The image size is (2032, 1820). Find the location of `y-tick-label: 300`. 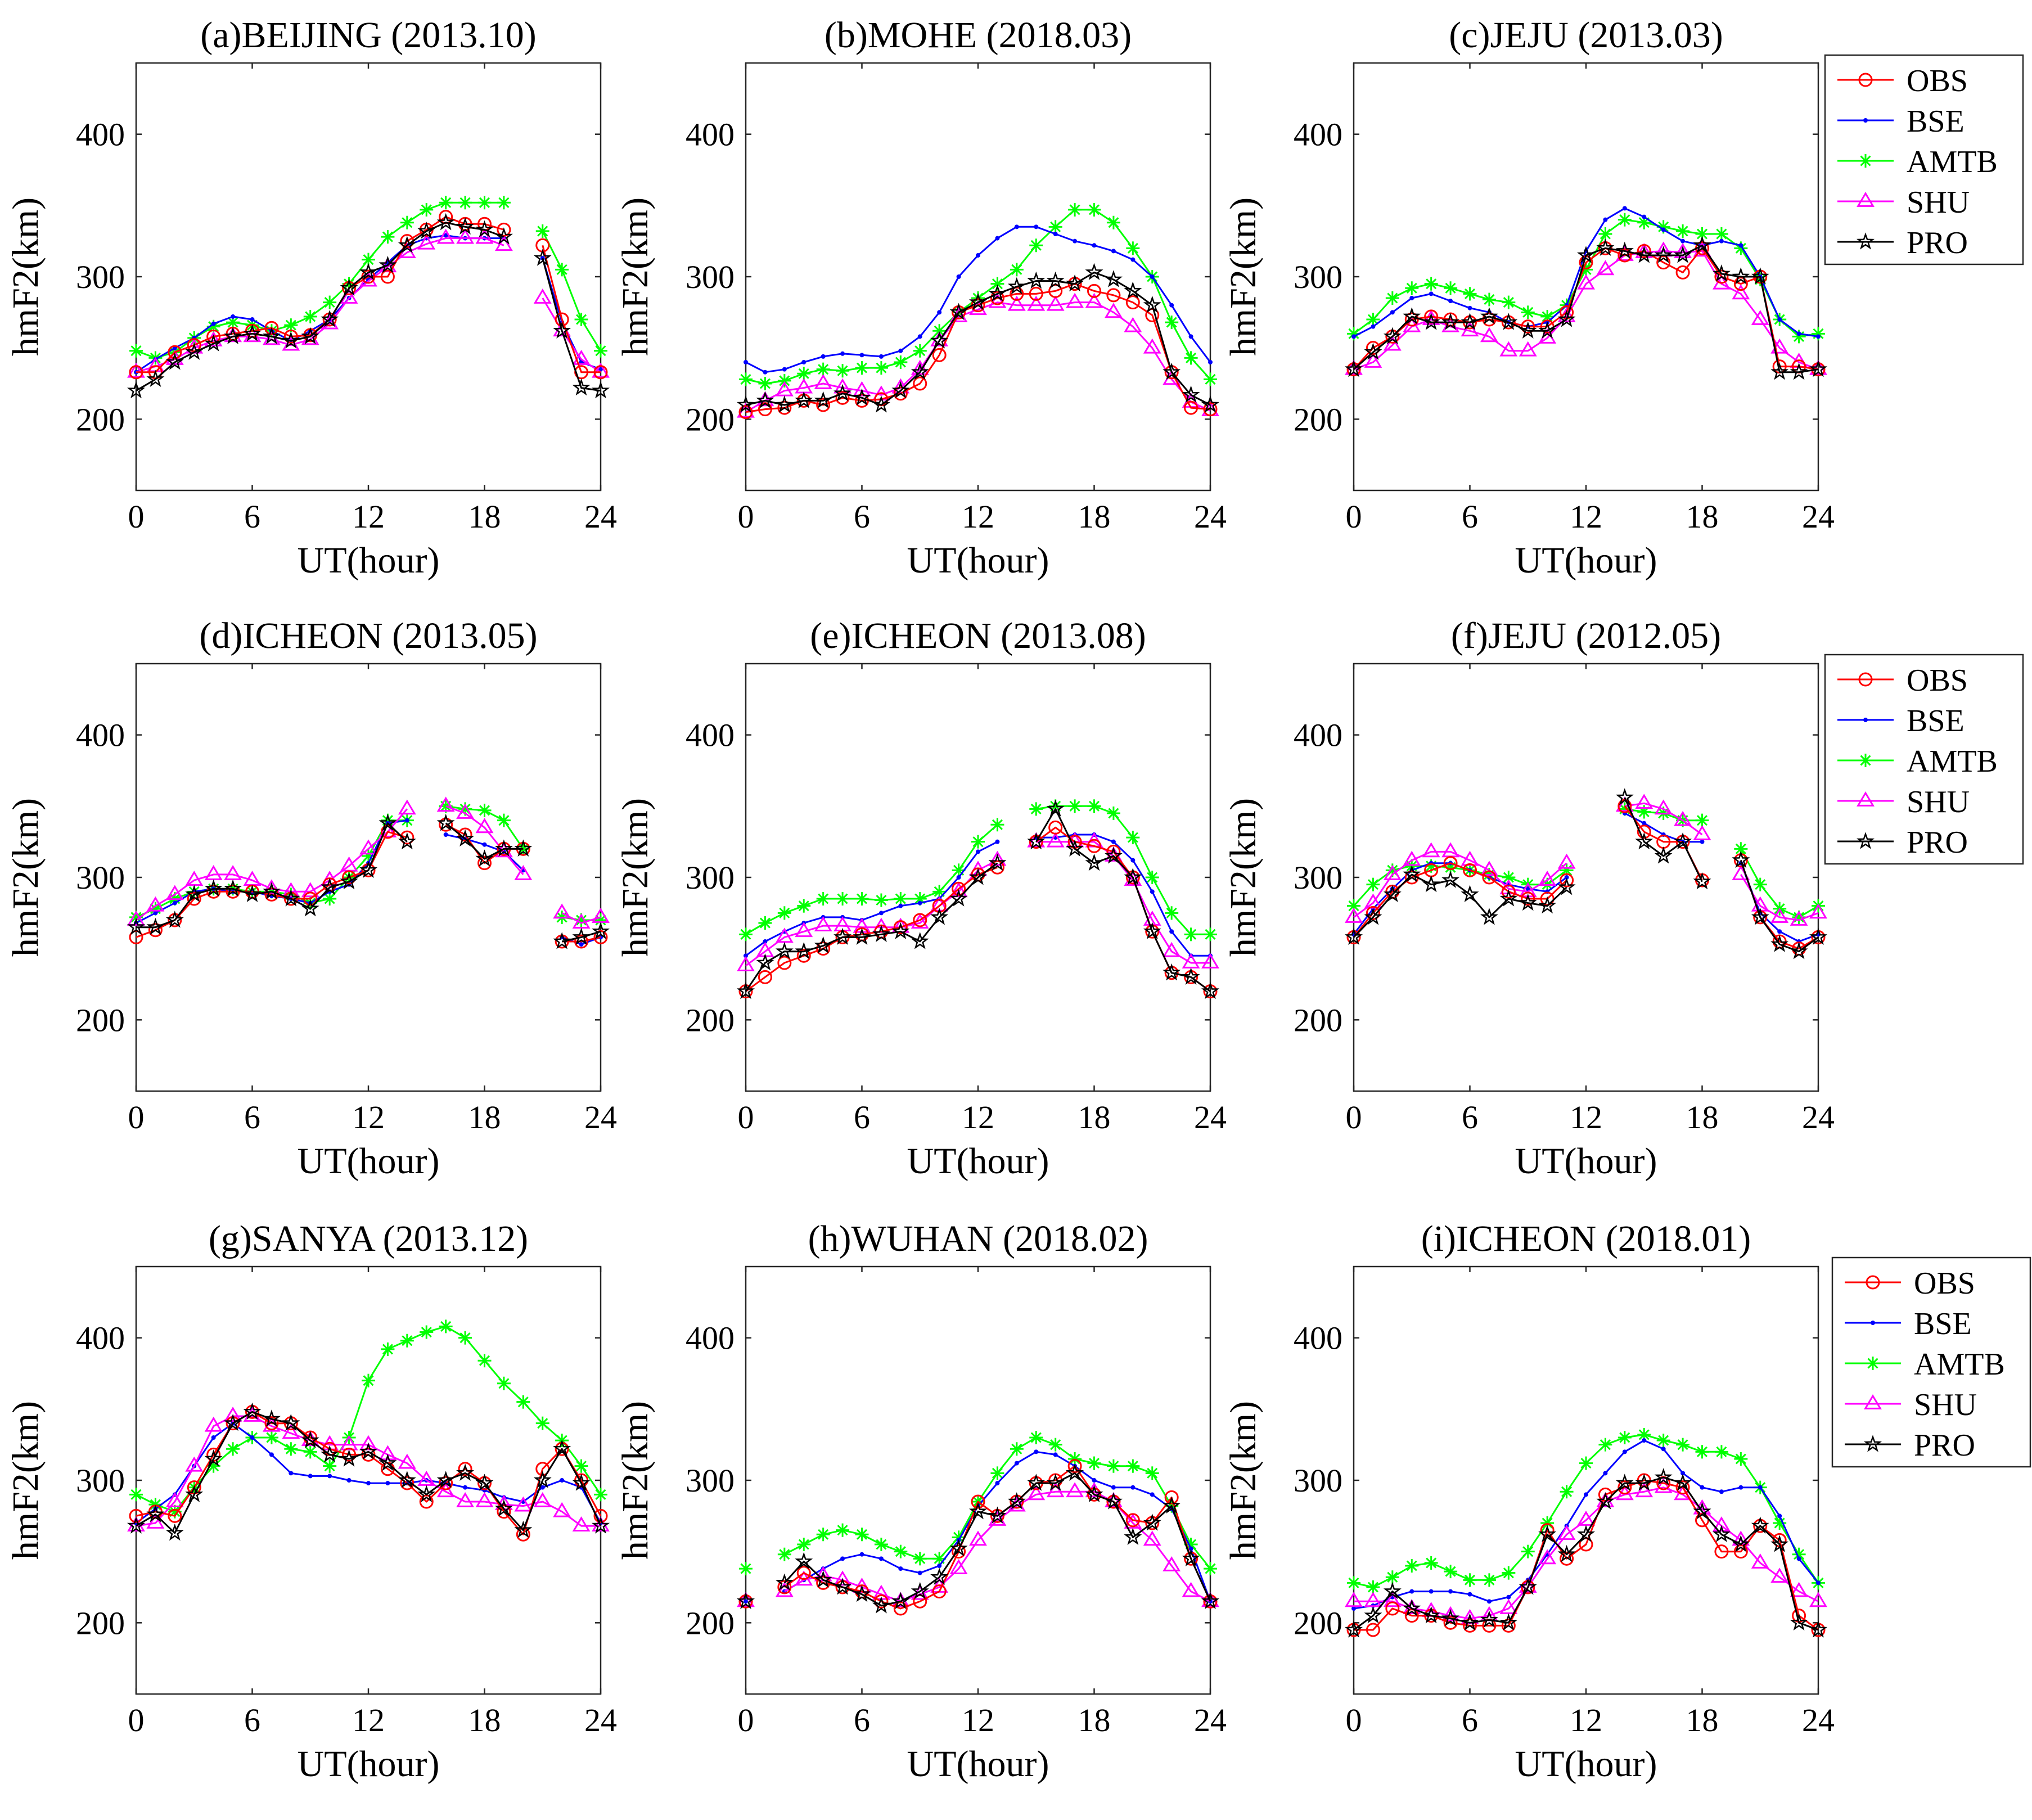

y-tick-label: 300 is located at coordinates (1318, 877).